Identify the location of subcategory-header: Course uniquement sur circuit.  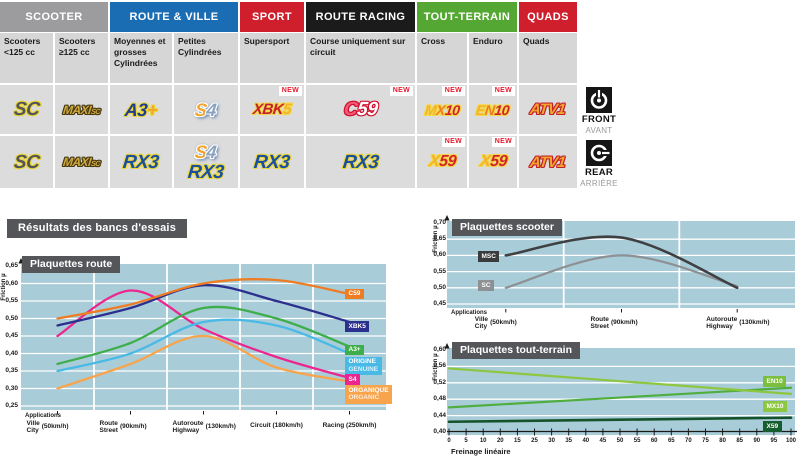
(360, 58).